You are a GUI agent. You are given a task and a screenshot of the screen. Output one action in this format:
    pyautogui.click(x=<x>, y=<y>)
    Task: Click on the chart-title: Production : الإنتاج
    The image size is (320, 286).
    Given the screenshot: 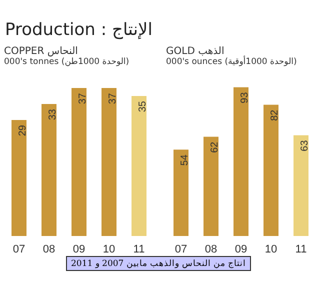 What is the action you would take?
    pyautogui.click(x=78, y=30)
    